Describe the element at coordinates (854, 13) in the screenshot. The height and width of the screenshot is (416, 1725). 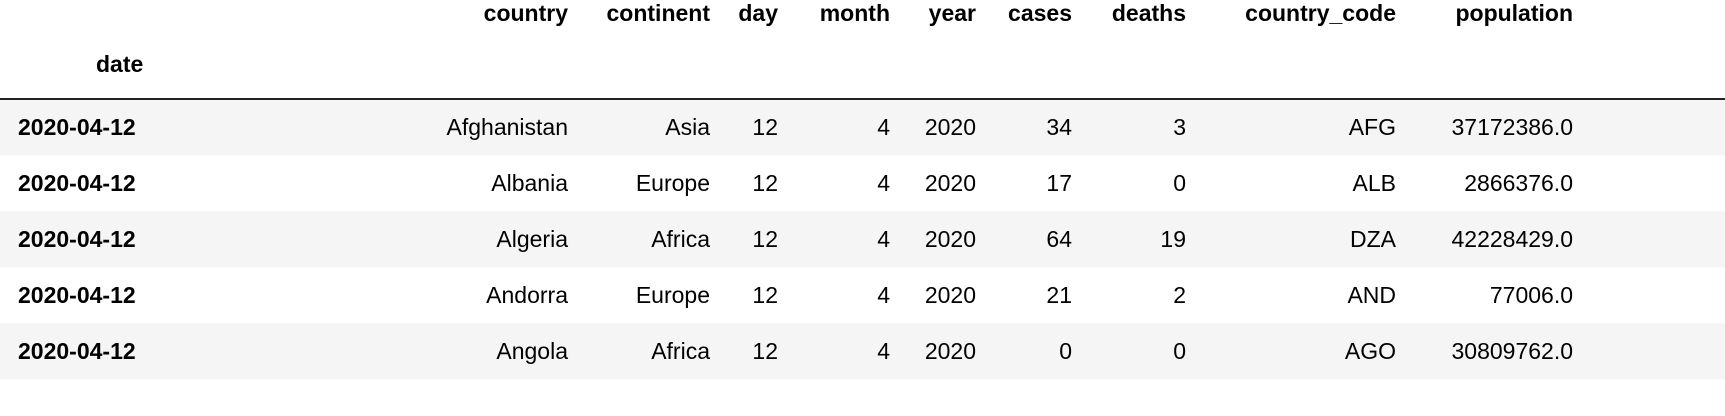
I see `column-header: month` at that location.